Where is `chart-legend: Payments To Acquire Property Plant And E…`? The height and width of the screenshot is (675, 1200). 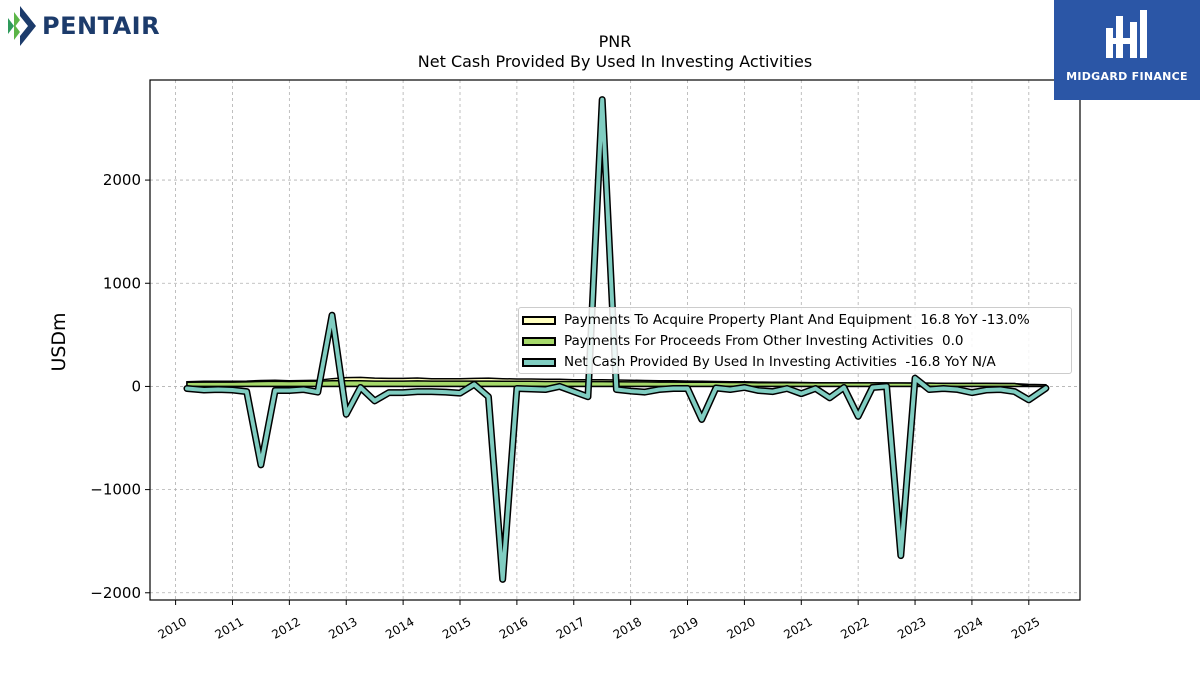 chart-legend: Payments To Acquire Property Plant And E… is located at coordinates (795, 340).